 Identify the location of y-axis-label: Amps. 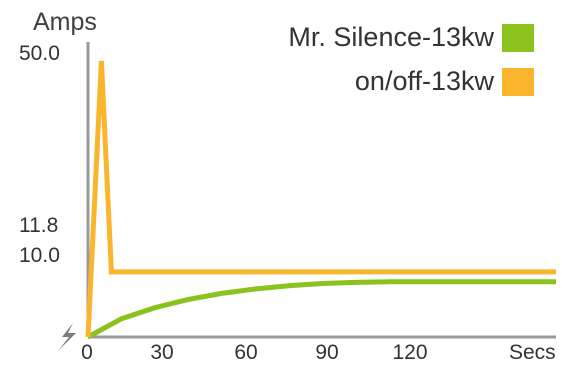
(65, 22).